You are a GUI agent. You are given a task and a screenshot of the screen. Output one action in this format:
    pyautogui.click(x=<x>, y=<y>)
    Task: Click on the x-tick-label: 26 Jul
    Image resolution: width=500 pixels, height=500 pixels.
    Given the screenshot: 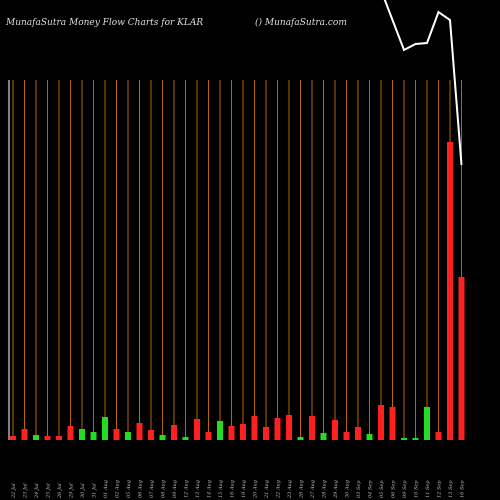 What is the action you would take?
    pyautogui.click(x=60, y=491)
    